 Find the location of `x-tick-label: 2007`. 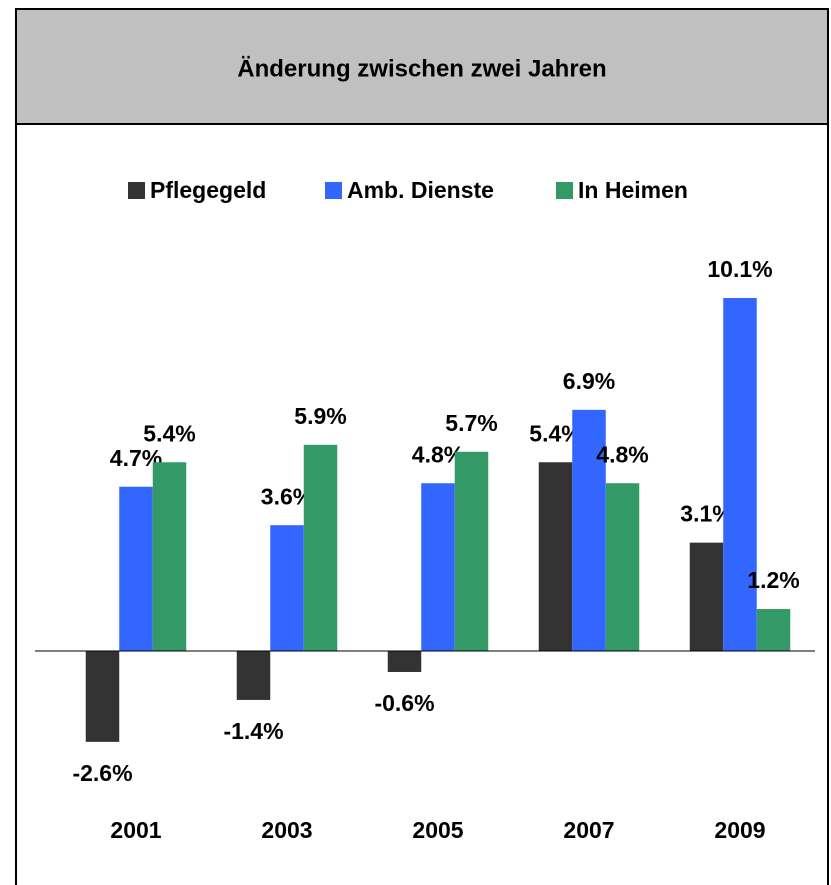

x-tick-label: 2007 is located at coordinates (588, 830).